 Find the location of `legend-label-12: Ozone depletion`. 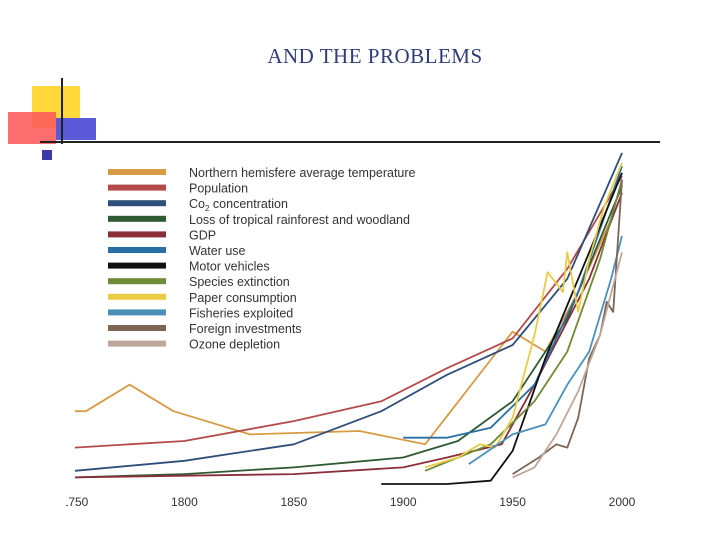

legend-label-12: Ozone depletion is located at coordinates (234, 345).